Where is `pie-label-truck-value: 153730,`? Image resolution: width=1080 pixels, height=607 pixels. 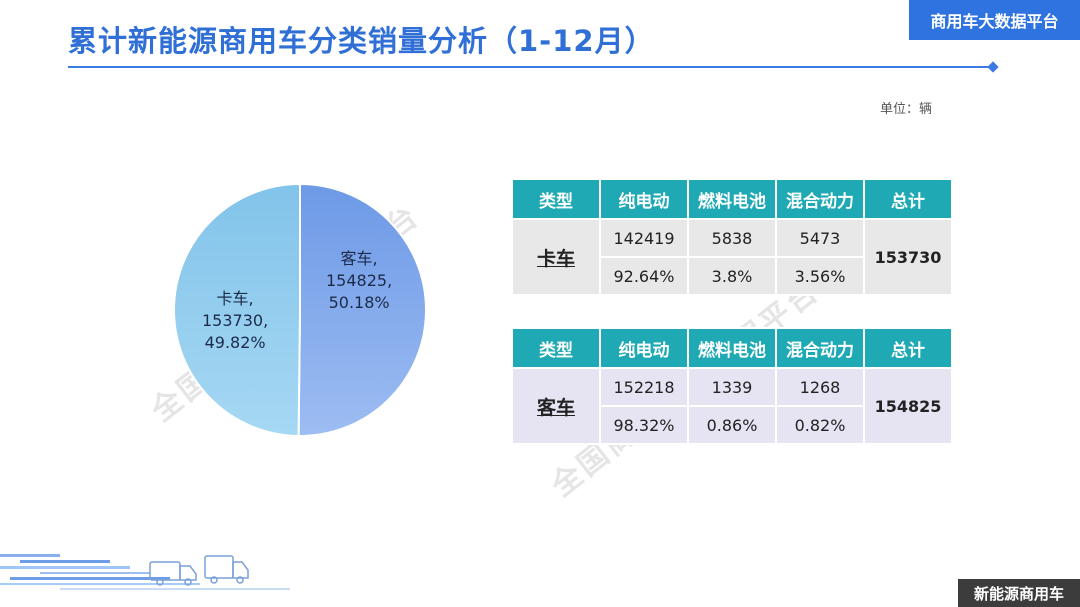
pie-label-truck-value: 153730, is located at coordinates (235, 320).